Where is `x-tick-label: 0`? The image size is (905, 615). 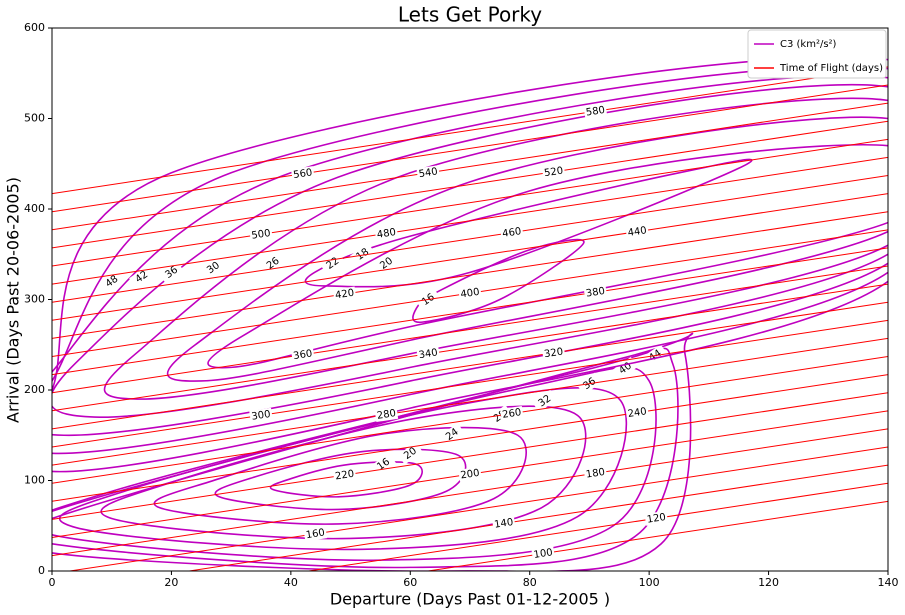
x-tick-label: 0 is located at coordinates (52, 582).